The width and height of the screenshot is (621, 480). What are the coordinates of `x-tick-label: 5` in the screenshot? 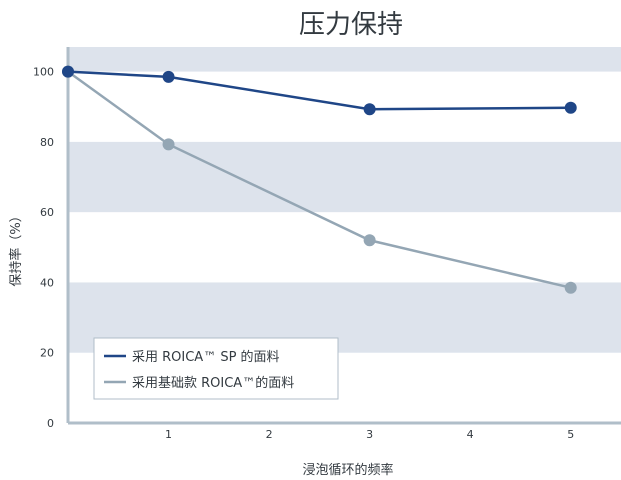 It's located at (570, 434).